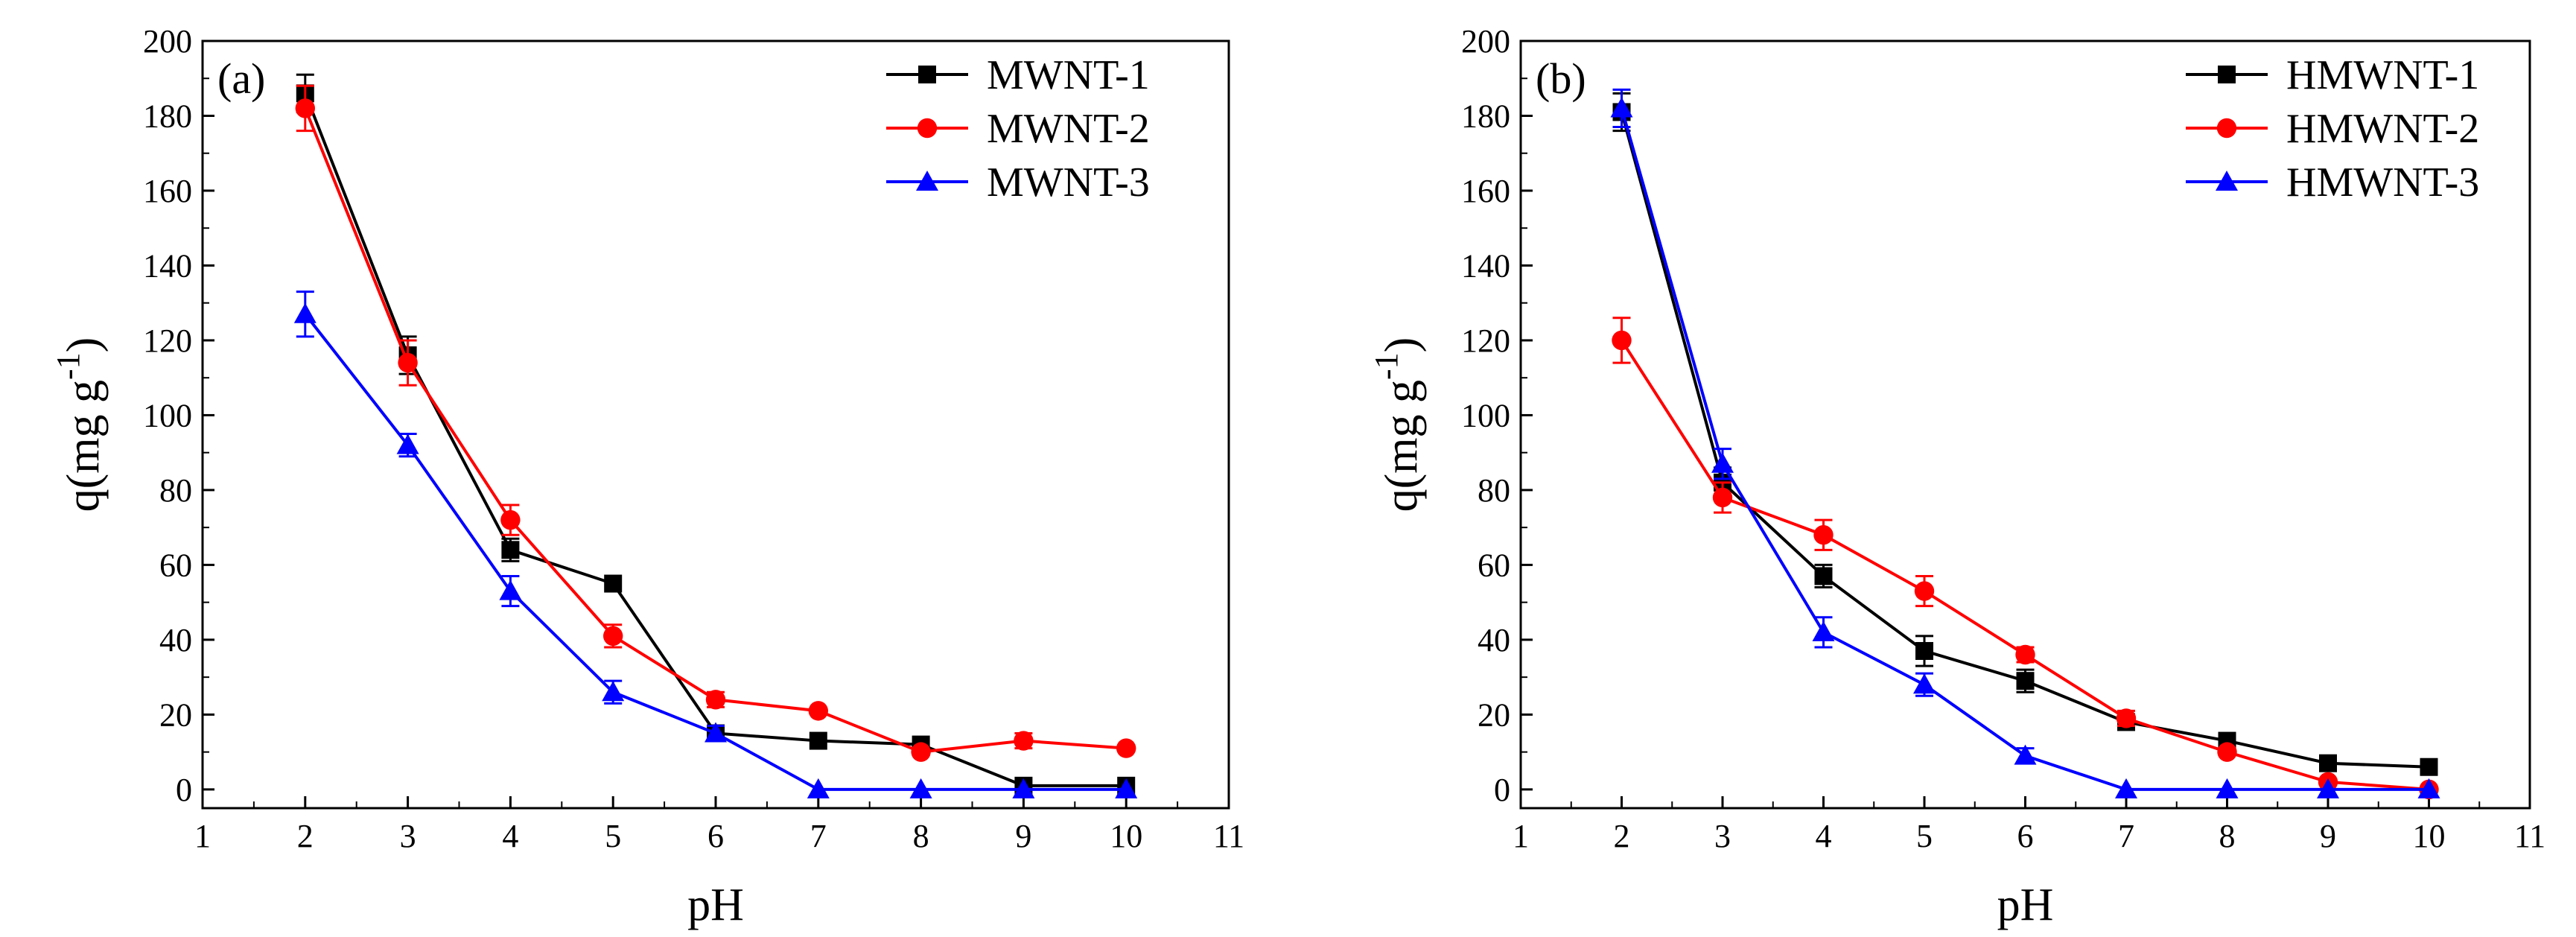 This screenshot has width=2576, height=937. Describe the element at coordinates (2429, 836) in the screenshot. I see `x-tick-label: 10` at that location.